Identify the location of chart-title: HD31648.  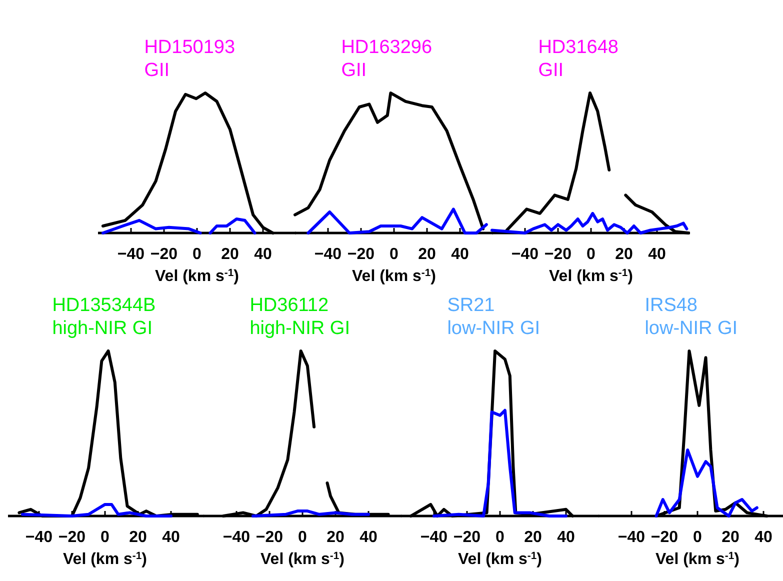
(578, 47).